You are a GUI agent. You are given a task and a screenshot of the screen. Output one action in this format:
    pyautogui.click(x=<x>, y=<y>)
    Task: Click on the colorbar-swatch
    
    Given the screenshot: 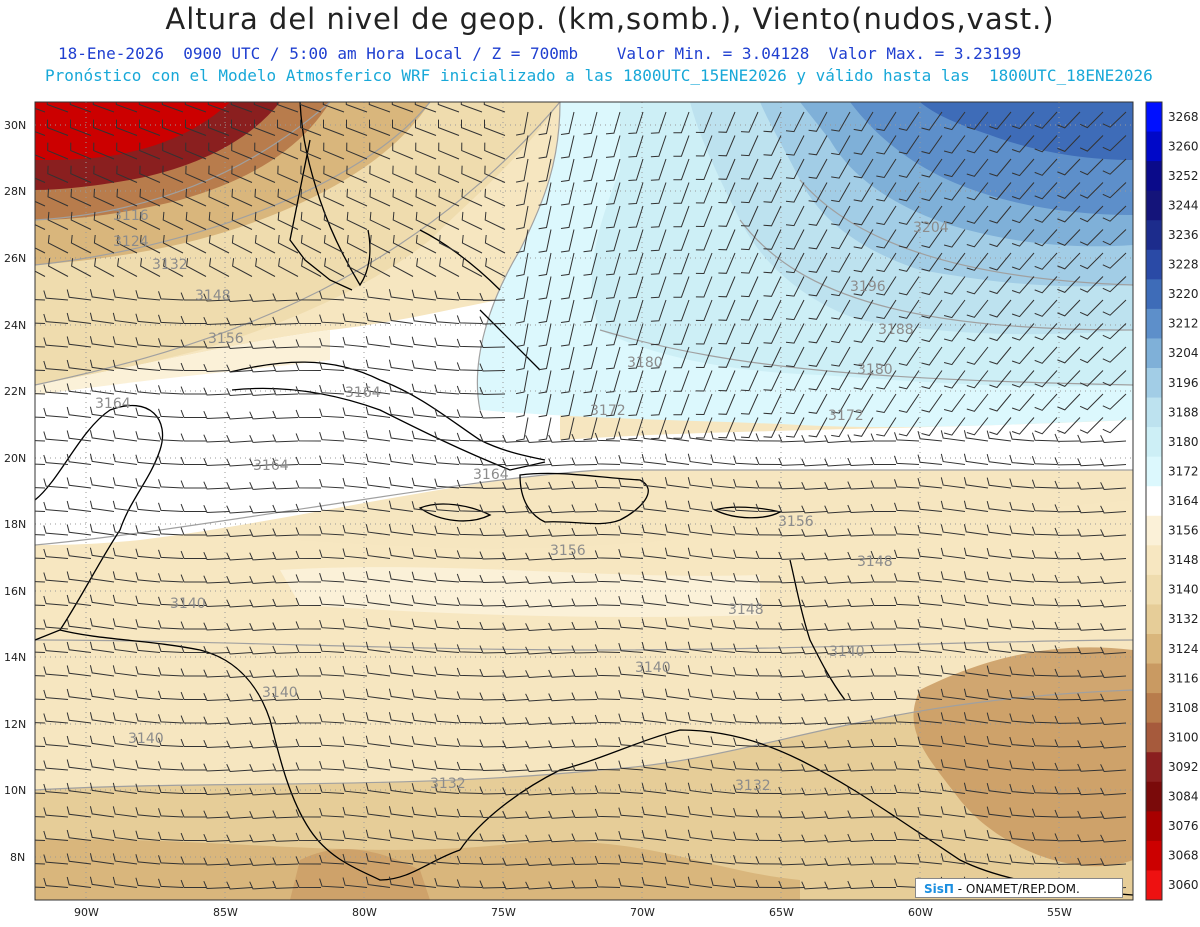 What is the action you would take?
    pyautogui.click(x=1154, y=235)
    